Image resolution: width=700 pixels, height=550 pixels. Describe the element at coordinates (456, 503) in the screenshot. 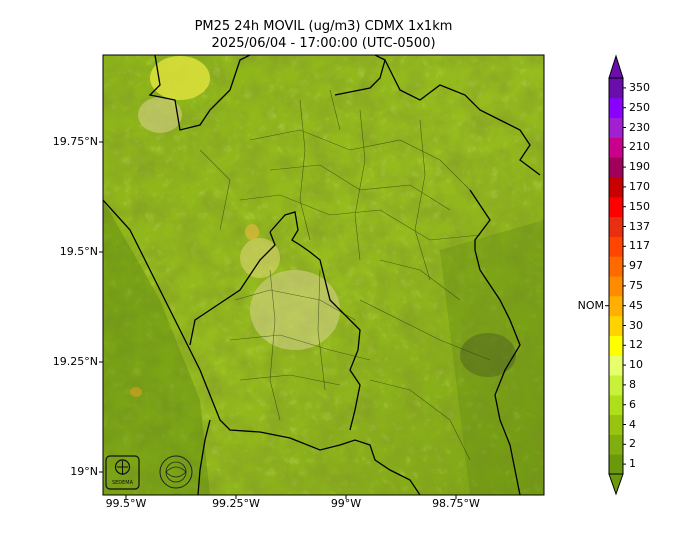

I see `lon-tick-label: 98.75°W` at that location.